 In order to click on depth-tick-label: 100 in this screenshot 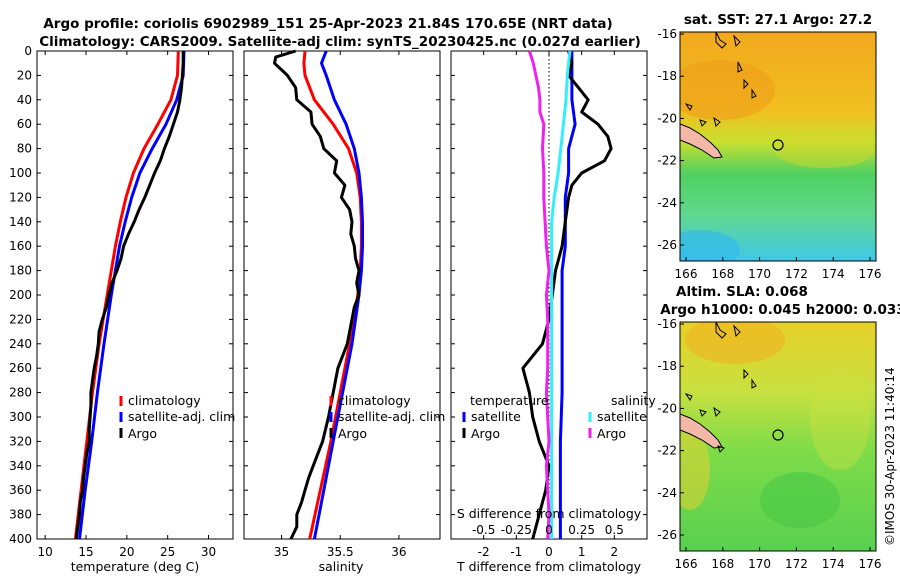, I will do `click(20, 173)`.